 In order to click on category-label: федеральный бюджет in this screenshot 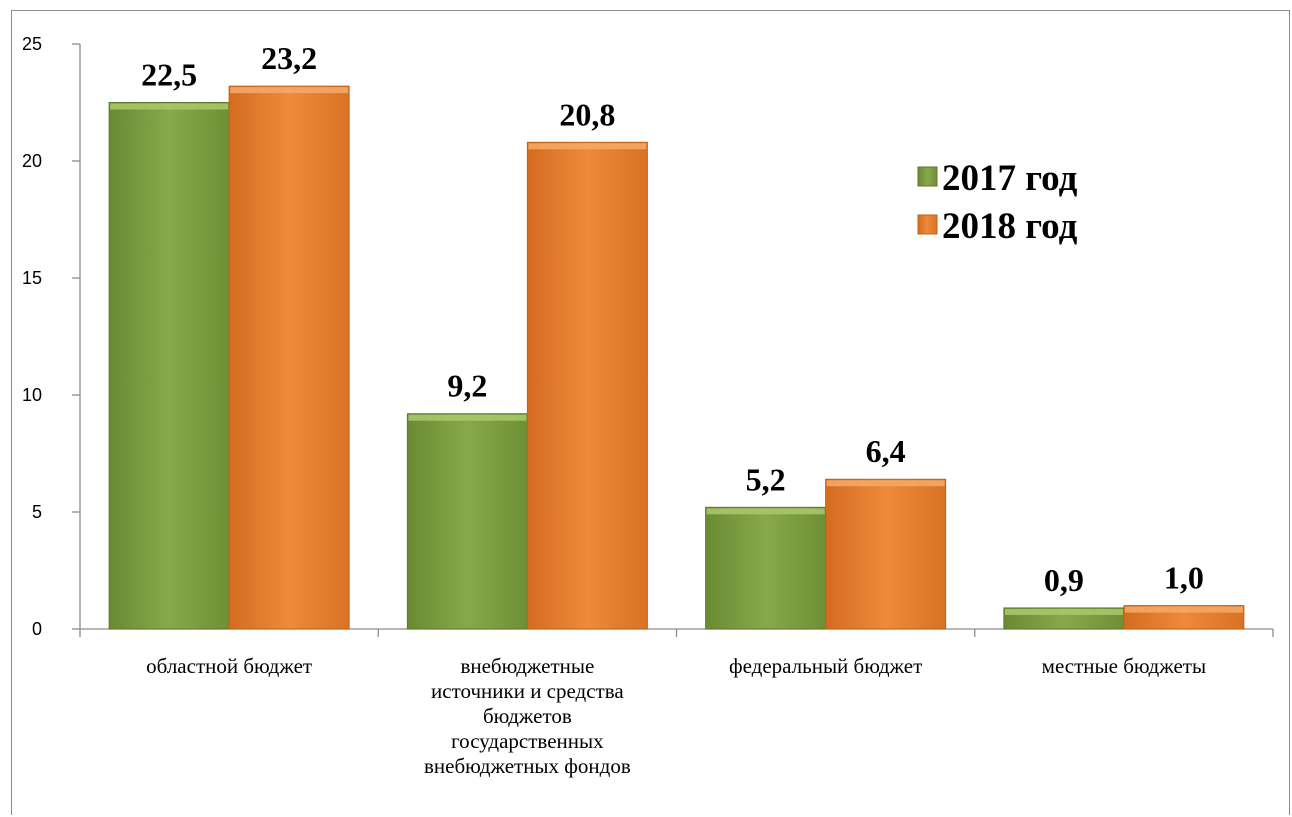, I will do `click(825, 666)`.